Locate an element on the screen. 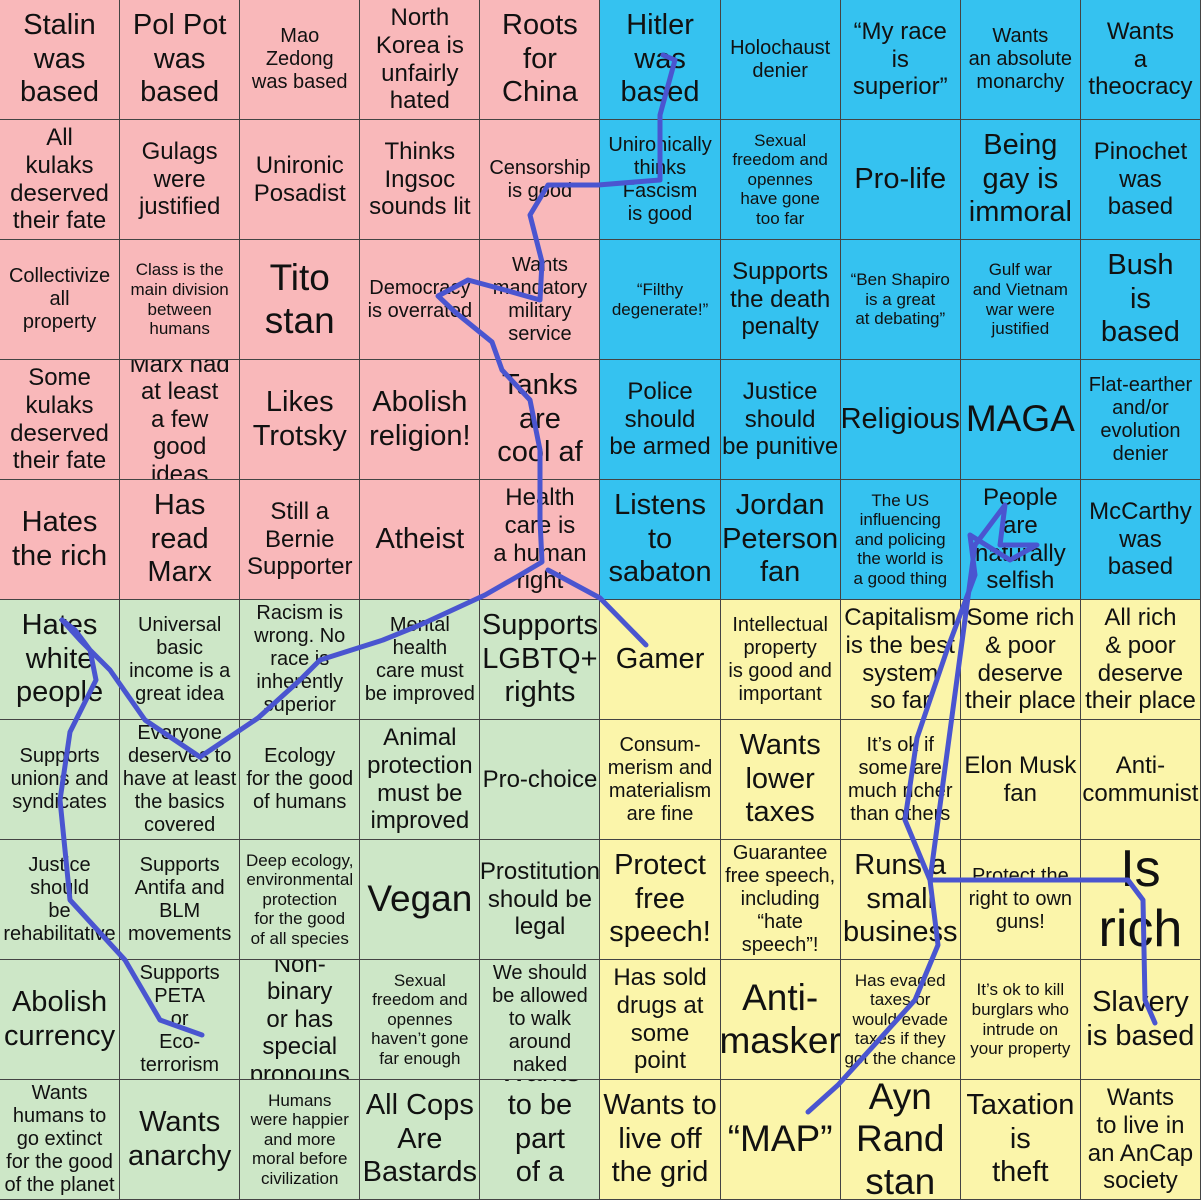 This screenshot has width=1201, height=1200. bingo-cell-text: MAGA is located at coordinates (1020, 419).